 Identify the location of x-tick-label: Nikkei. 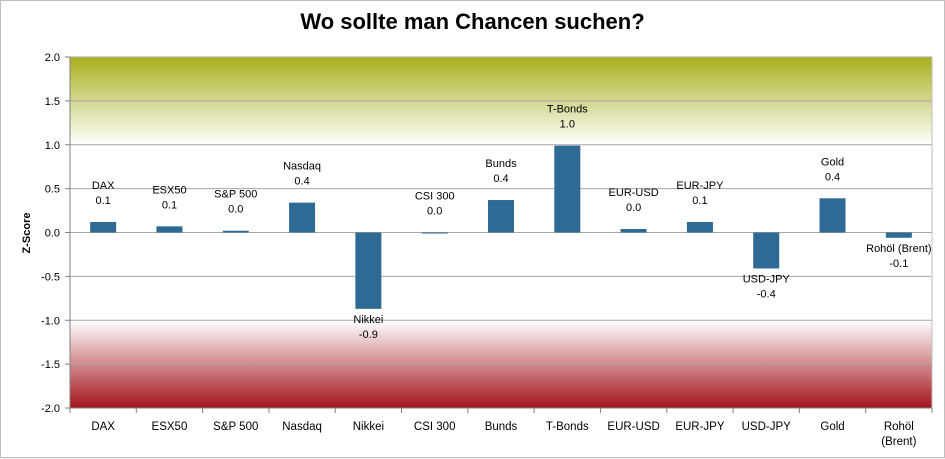
(368, 427).